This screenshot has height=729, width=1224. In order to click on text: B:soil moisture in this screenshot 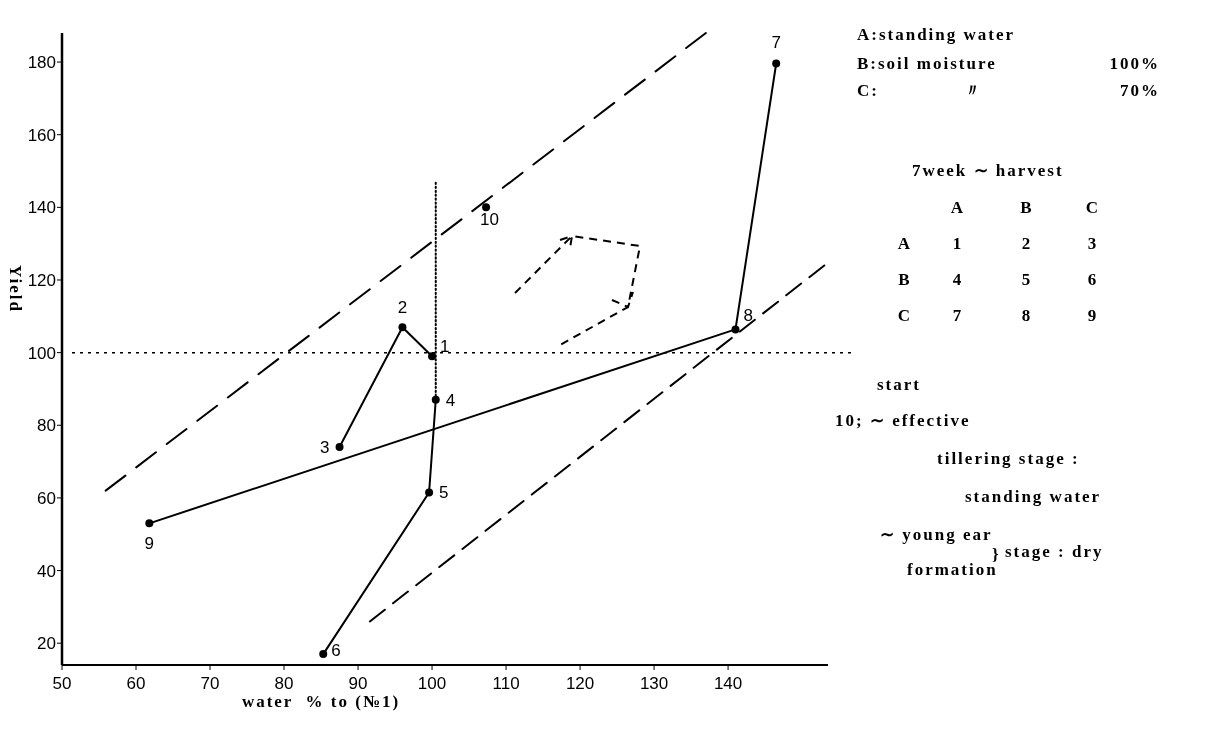, I will do `click(927, 63)`.